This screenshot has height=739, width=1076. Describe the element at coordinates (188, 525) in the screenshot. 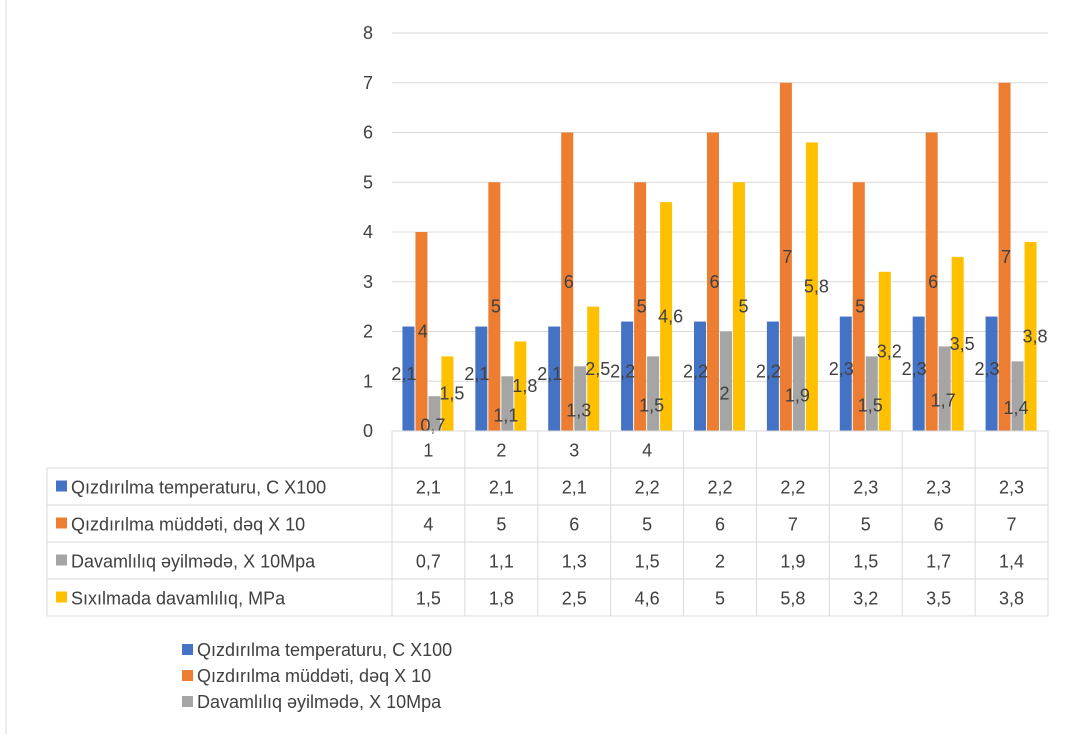

I see `table-series-name: Qızdırılma müddəti, dəq X 10` at that location.